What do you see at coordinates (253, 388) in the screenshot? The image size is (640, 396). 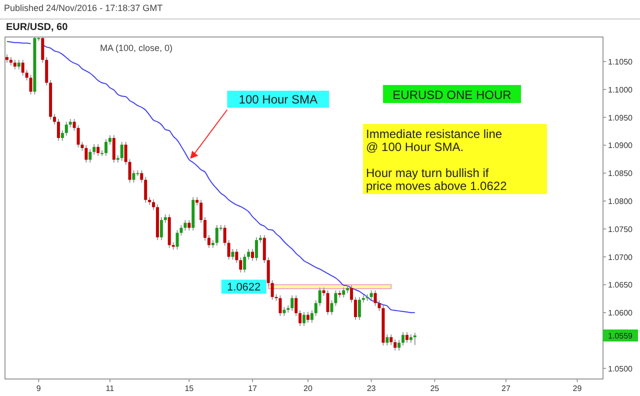 I see `x-tick-label: 17` at bounding box center [253, 388].